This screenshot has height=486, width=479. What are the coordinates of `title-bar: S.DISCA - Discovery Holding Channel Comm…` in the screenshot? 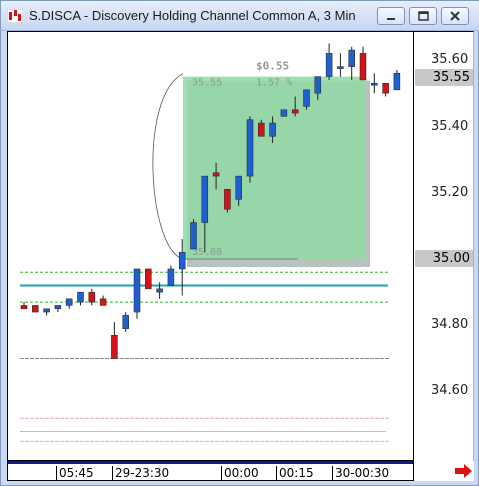 It's located at (240, 16).